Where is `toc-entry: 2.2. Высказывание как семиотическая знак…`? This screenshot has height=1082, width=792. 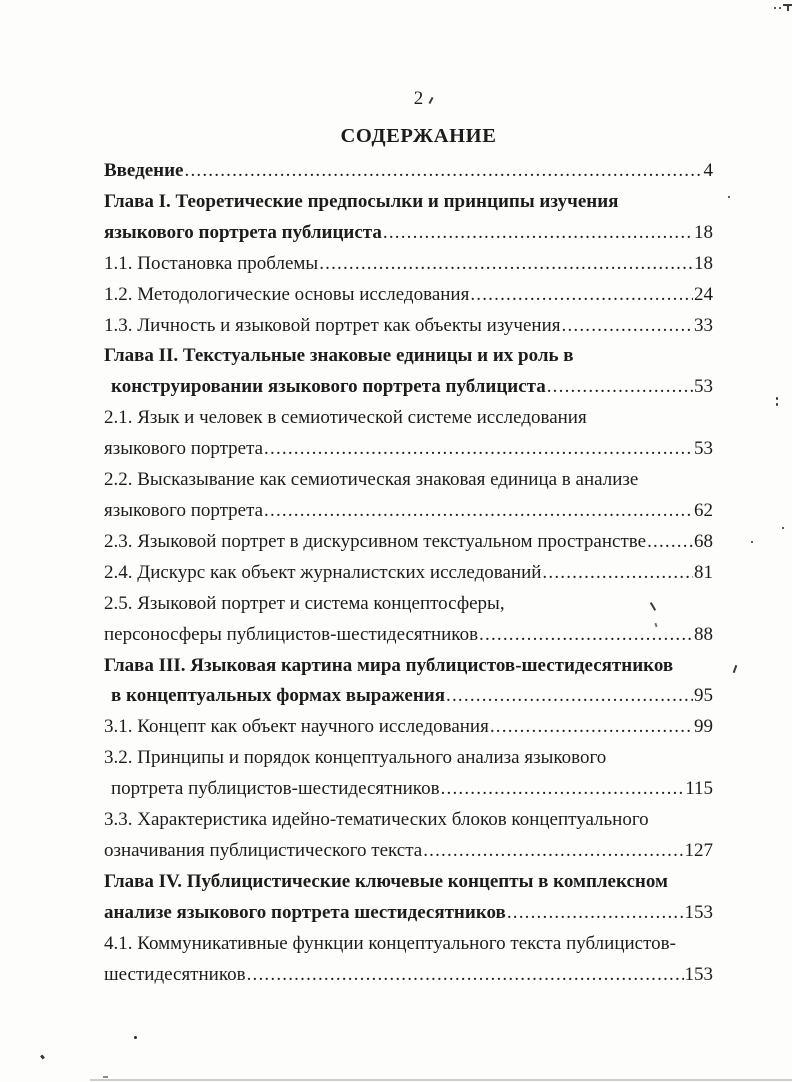
toc-entry: 2.2. Высказывание как семиотическая знак… is located at coordinates (408, 480).